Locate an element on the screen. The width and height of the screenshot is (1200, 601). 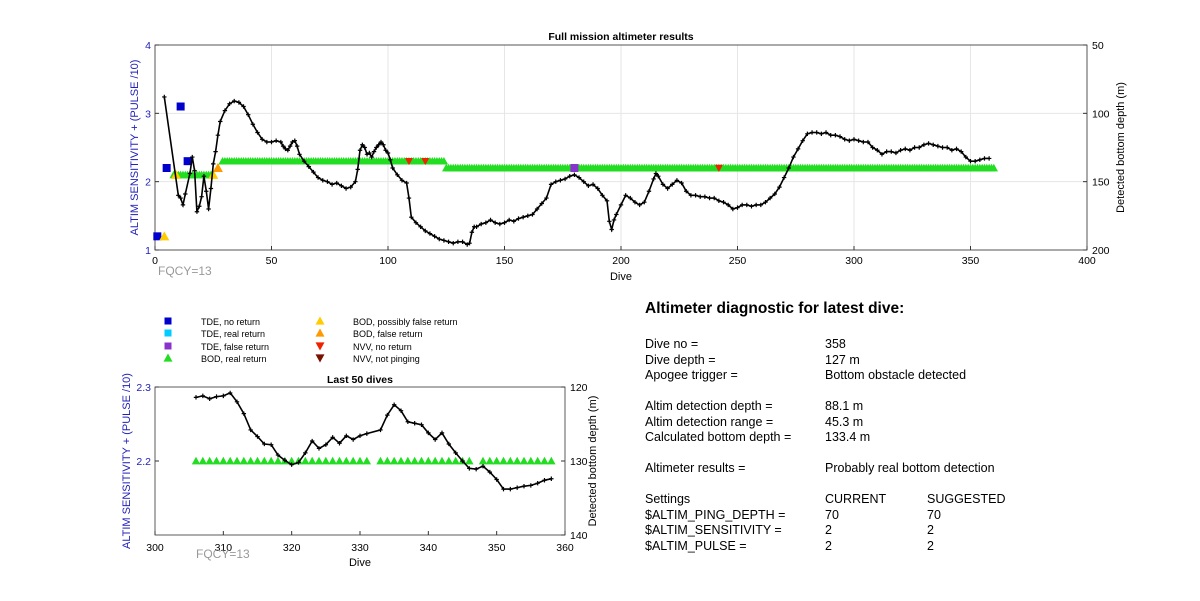
legend-label: BOD, false return is located at coordinates (388, 334).